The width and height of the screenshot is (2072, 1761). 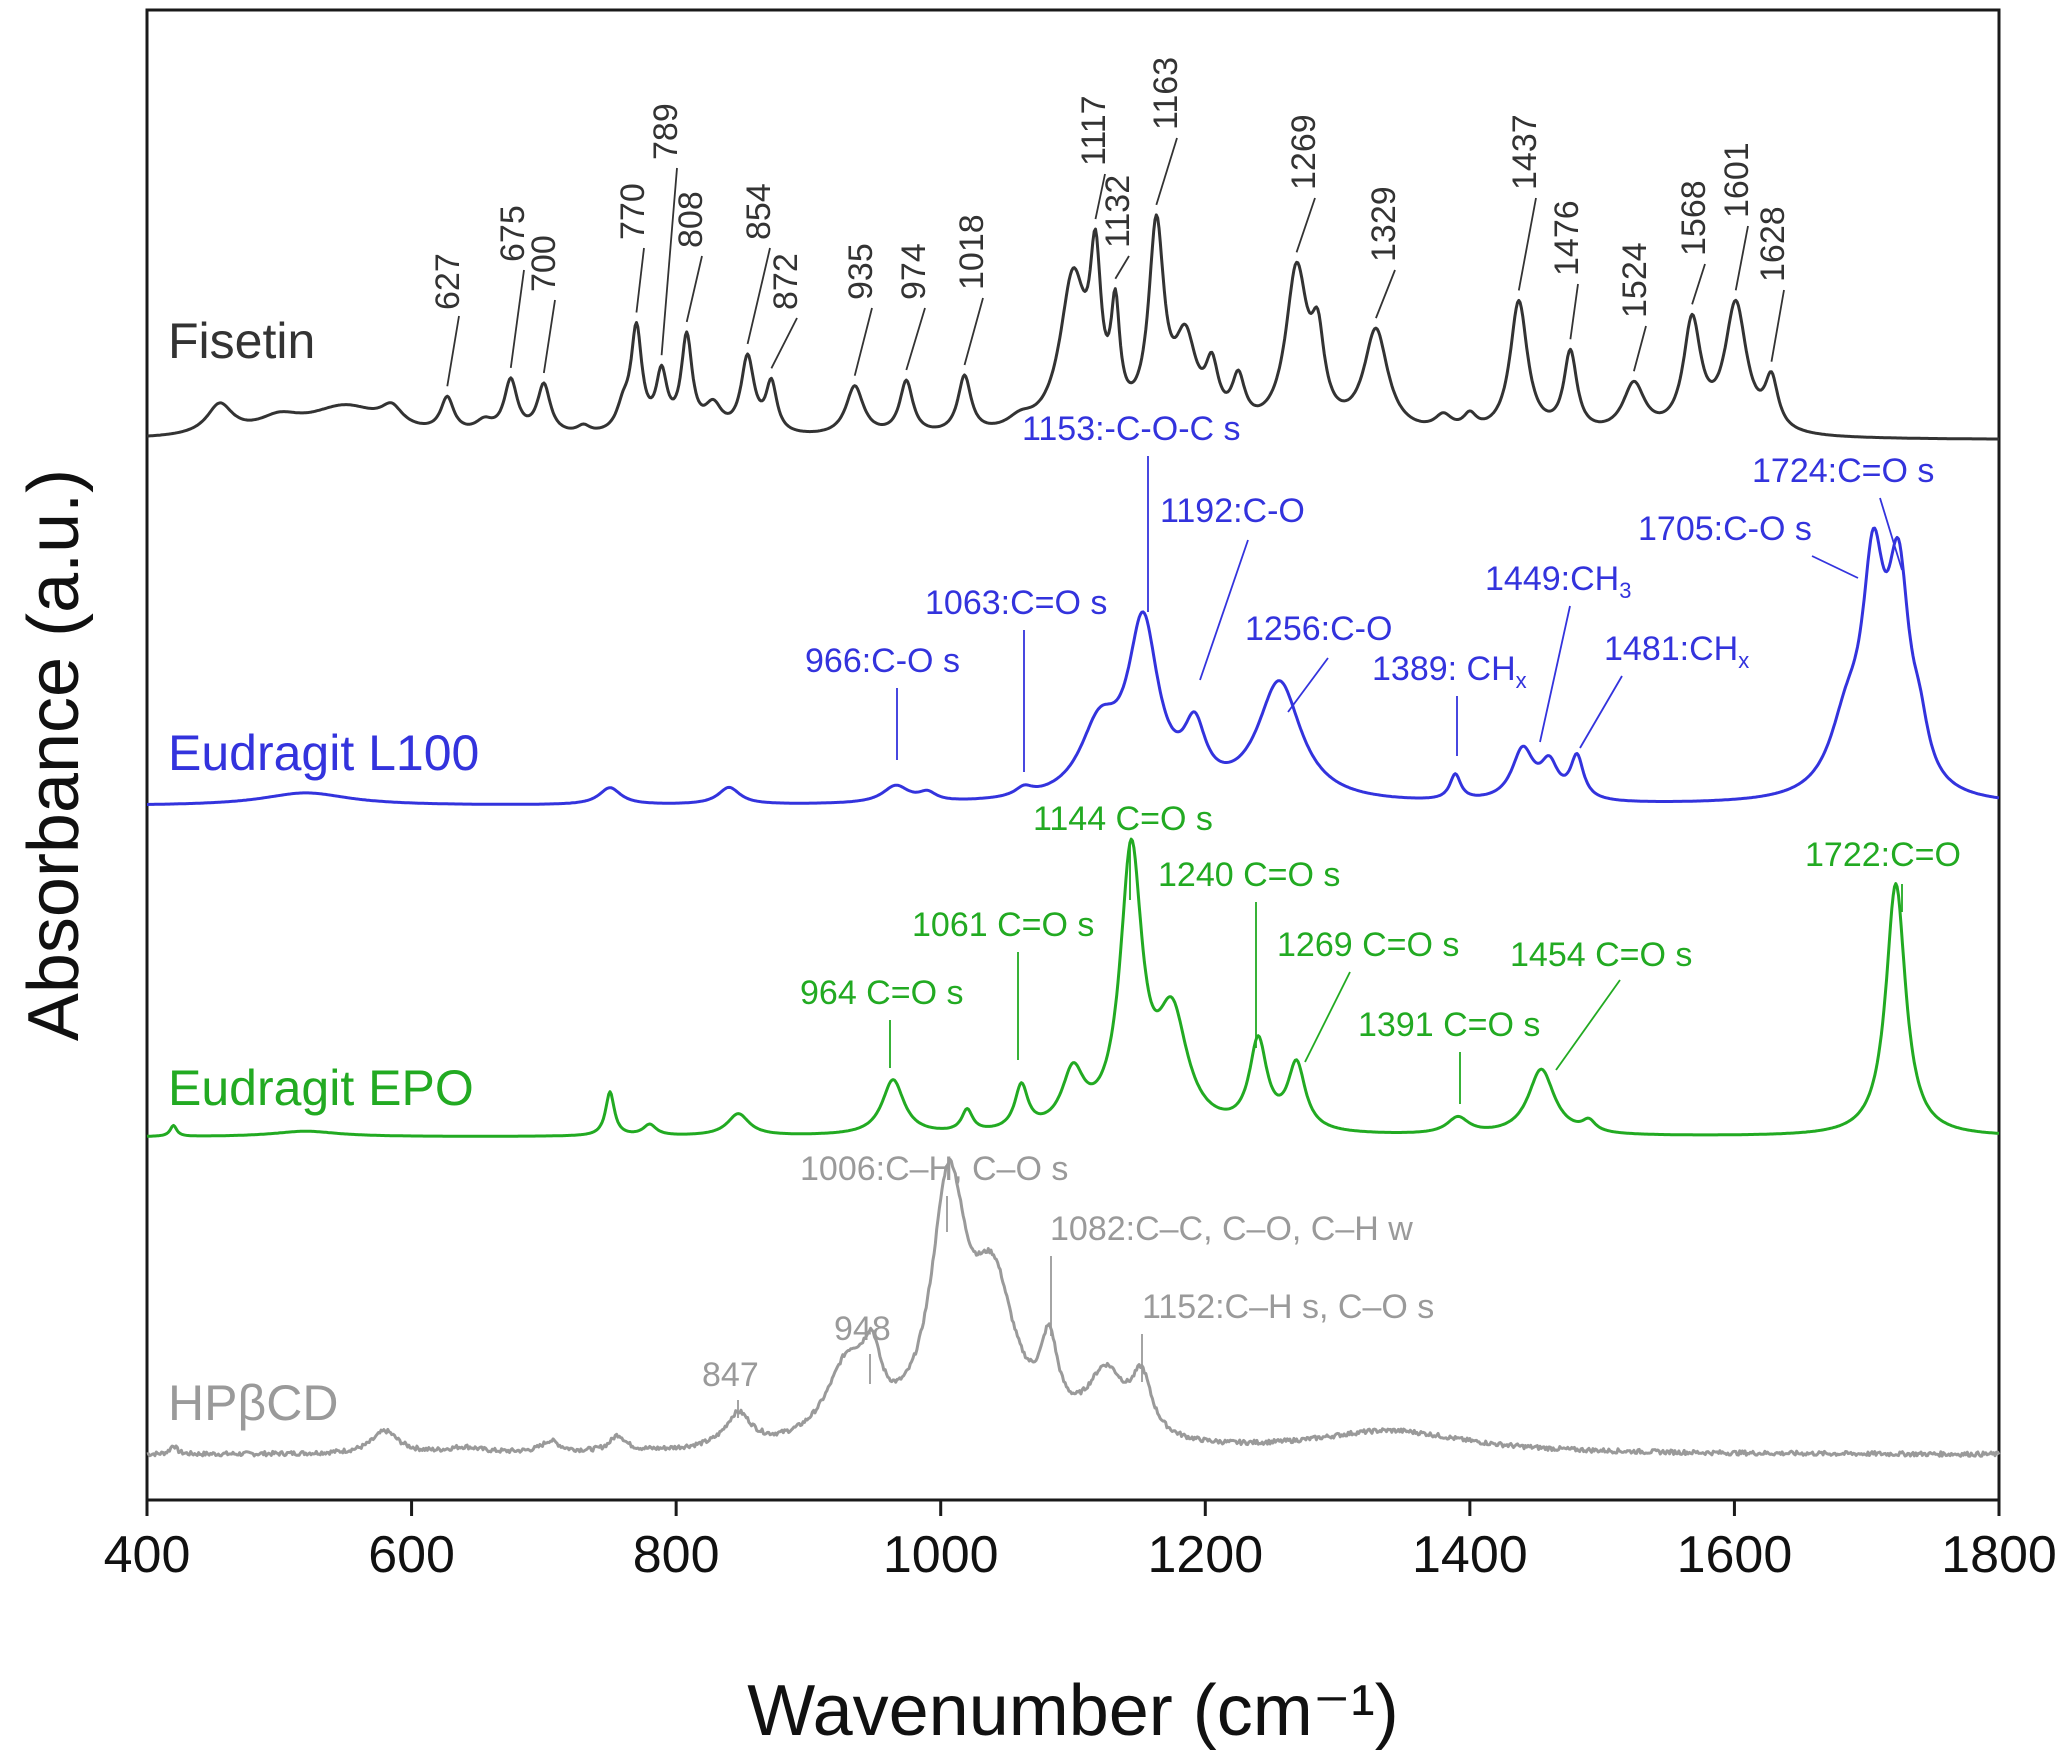 What do you see at coordinates (1205, 1555) in the screenshot?
I see `x-tick-label-1200: 1200` at bounding box center [1205, 1555].